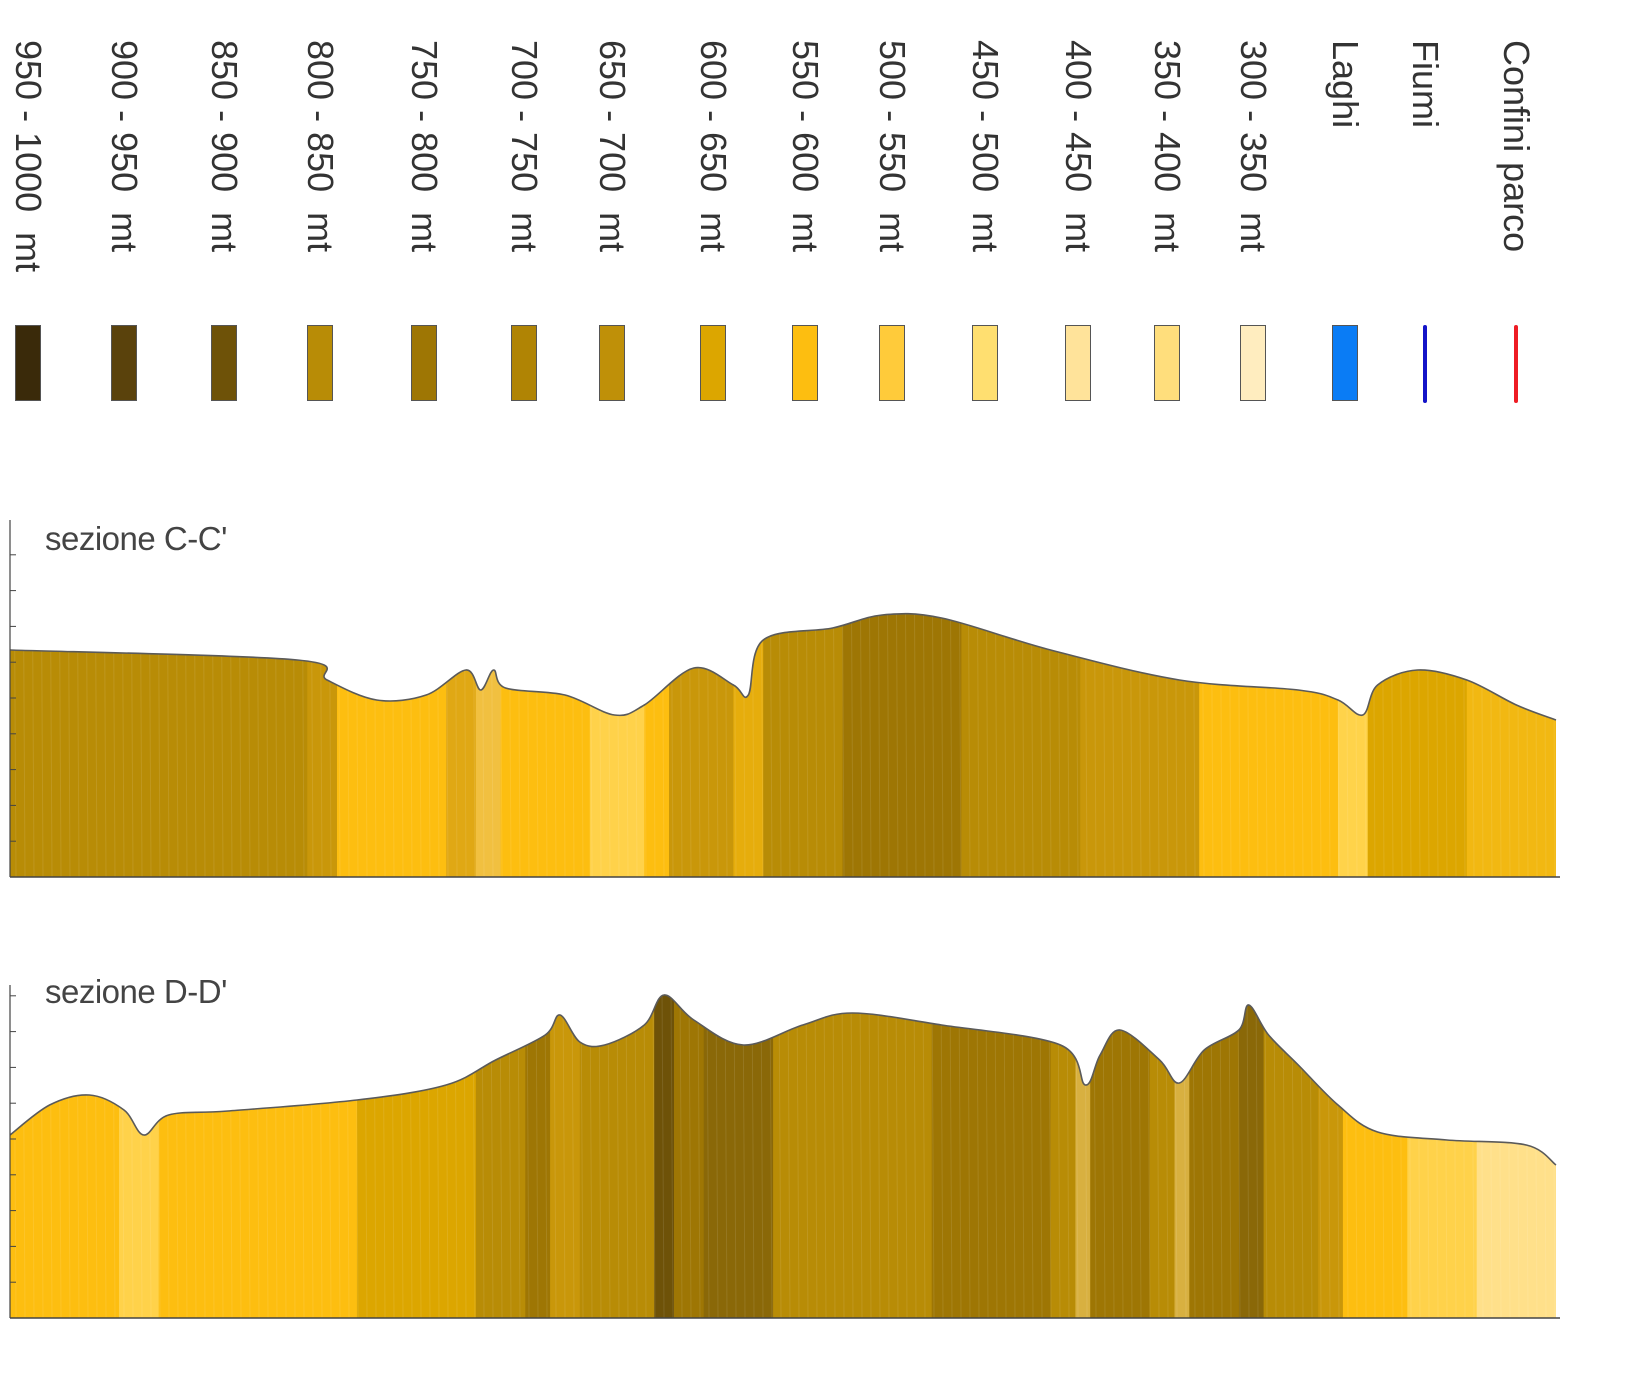 The image size is (1639, 1400). What do you see at coordinates (805, 146) in the screenshot?
I see `legend-label: 550 - 600 mt` at bounding box center [805, 146].